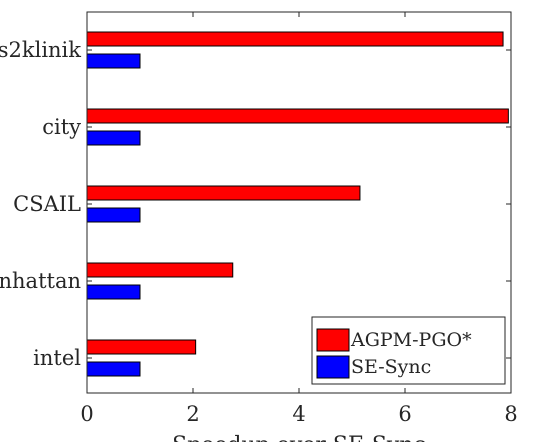 This screenshot has height=447, width=538. I want to click on x-tick-label: 0, so click(86, 414).